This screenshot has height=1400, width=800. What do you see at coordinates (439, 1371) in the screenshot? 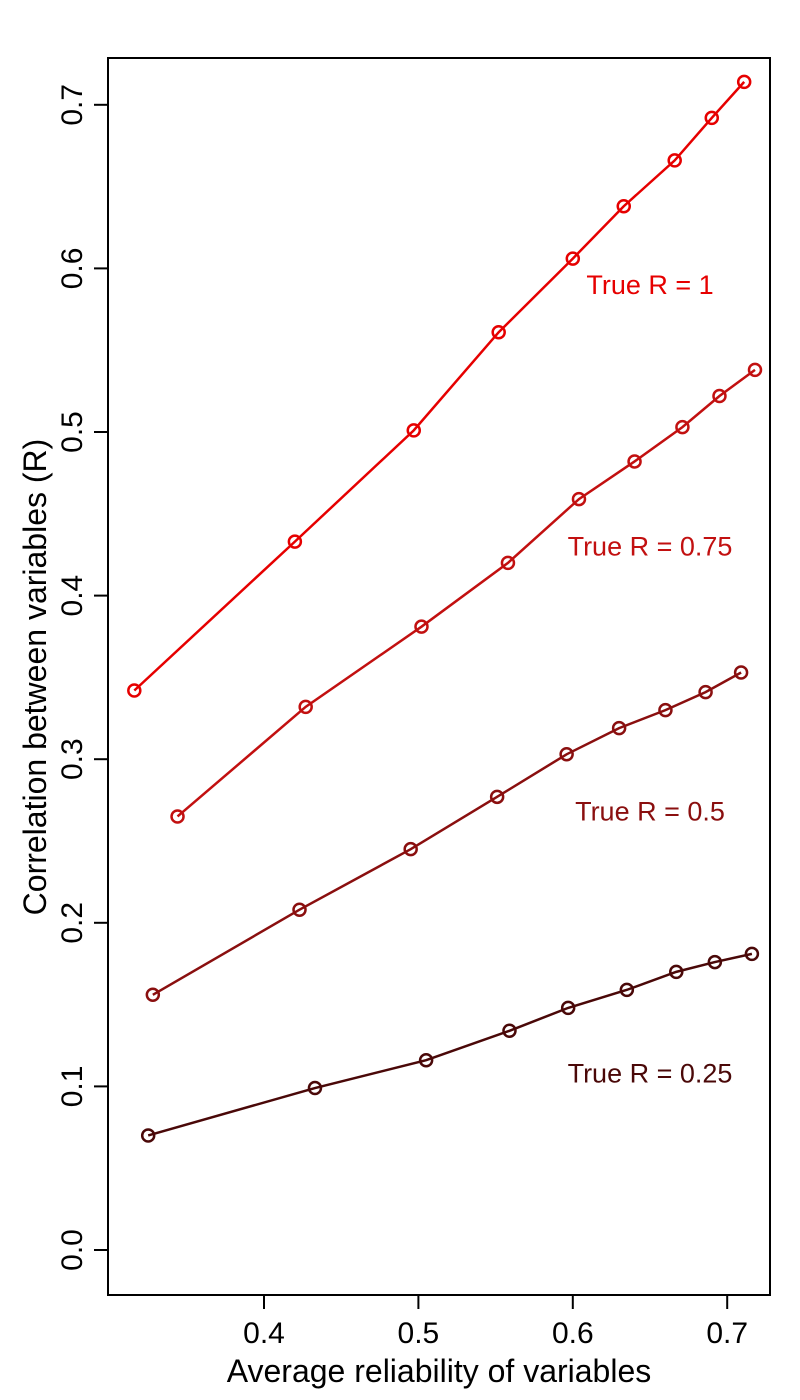
I see `x-axis-title: Average reliability of variables` at bounding box center [439, 1371].